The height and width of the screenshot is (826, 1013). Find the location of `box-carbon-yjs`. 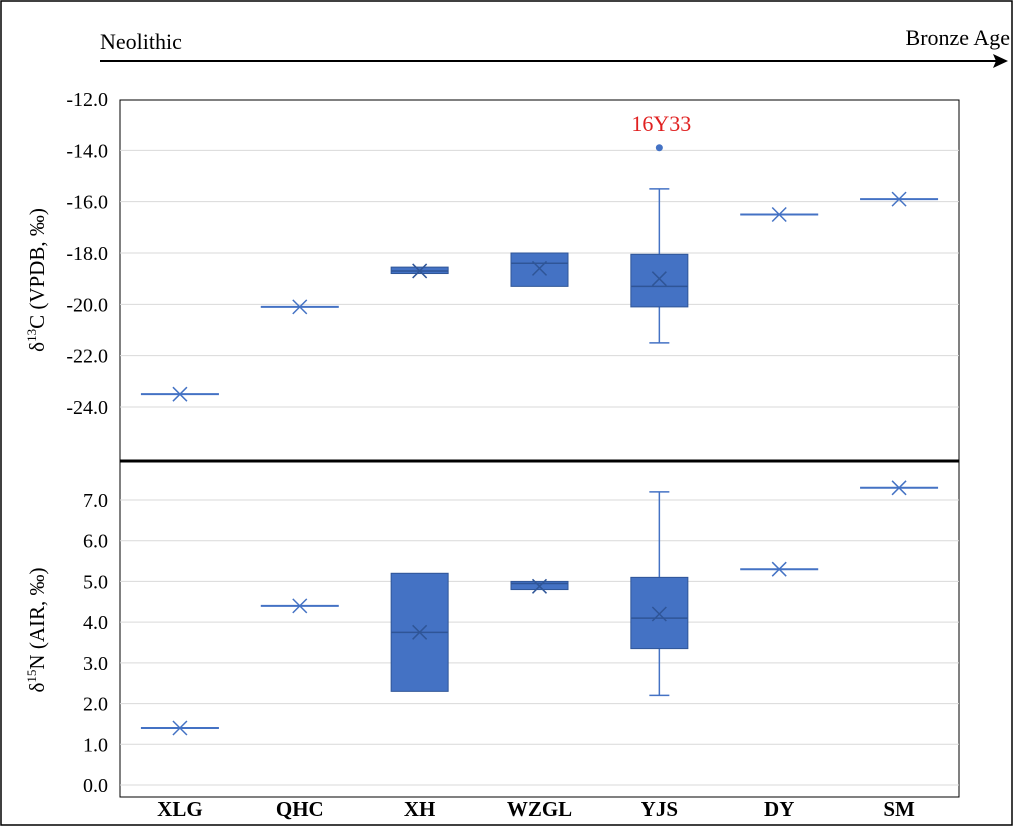

box-carbon-yjs is located at coordinates (659, 266).